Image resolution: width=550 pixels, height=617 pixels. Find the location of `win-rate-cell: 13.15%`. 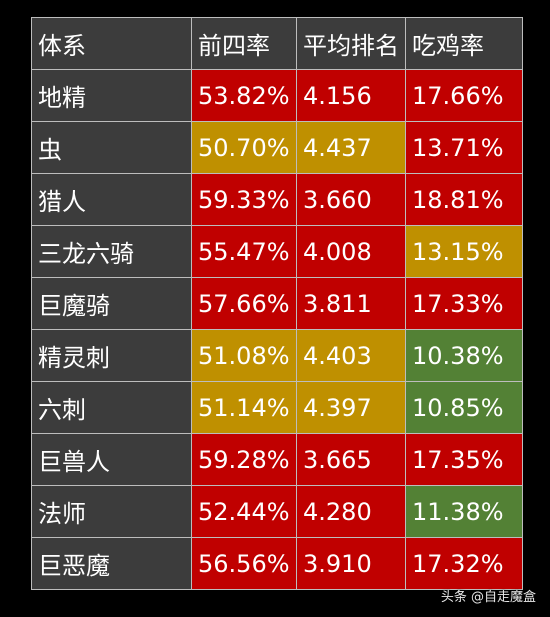

win-rate-cell: 13.15% is located at coordinates (464, 251).